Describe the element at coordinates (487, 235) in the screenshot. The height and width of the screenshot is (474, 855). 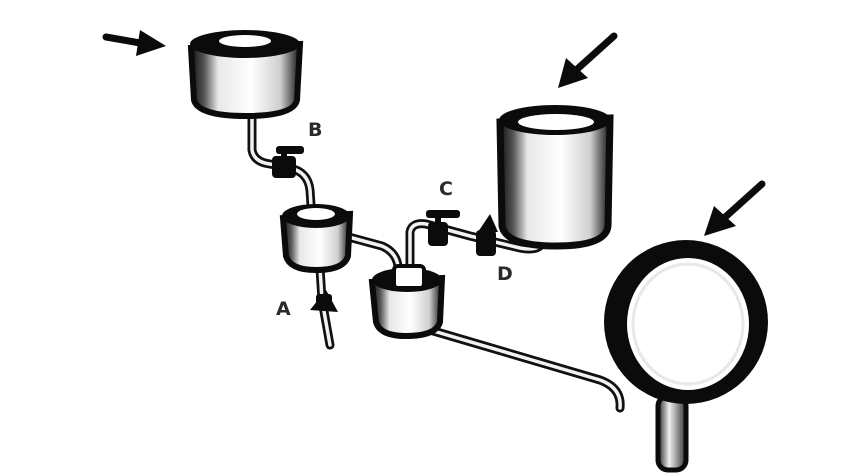
I see `valve-d` at that location.